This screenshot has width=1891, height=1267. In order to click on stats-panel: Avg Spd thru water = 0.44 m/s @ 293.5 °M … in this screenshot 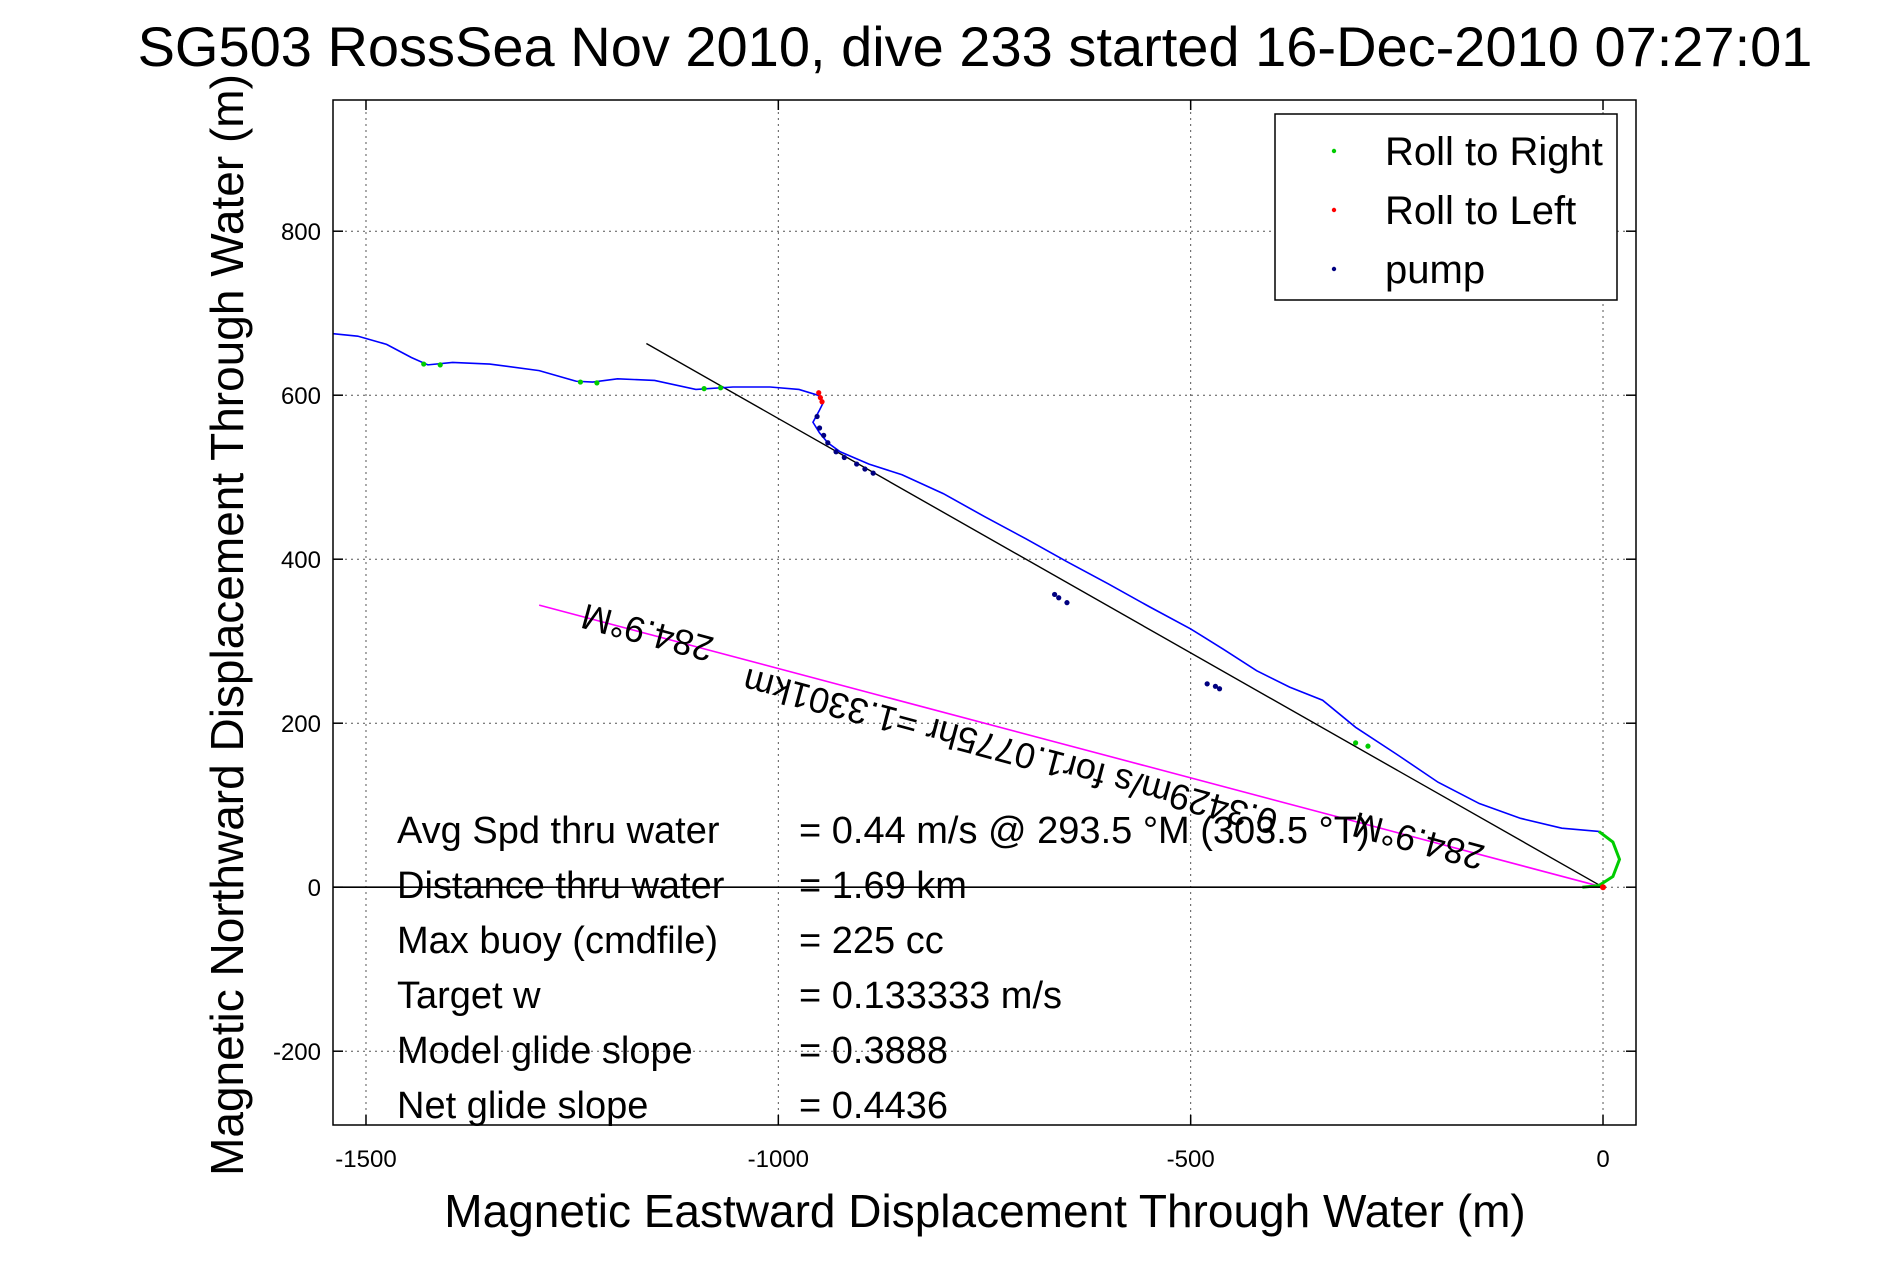, I will do `click(883, 968)`.